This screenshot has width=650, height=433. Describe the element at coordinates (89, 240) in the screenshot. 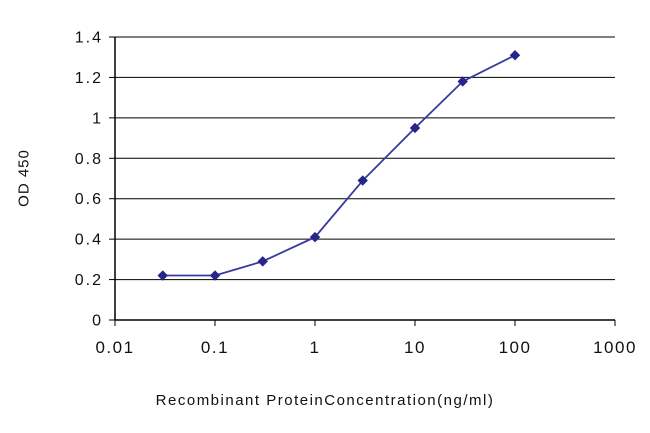

I see `y-tick-label: 0.4` at that location.